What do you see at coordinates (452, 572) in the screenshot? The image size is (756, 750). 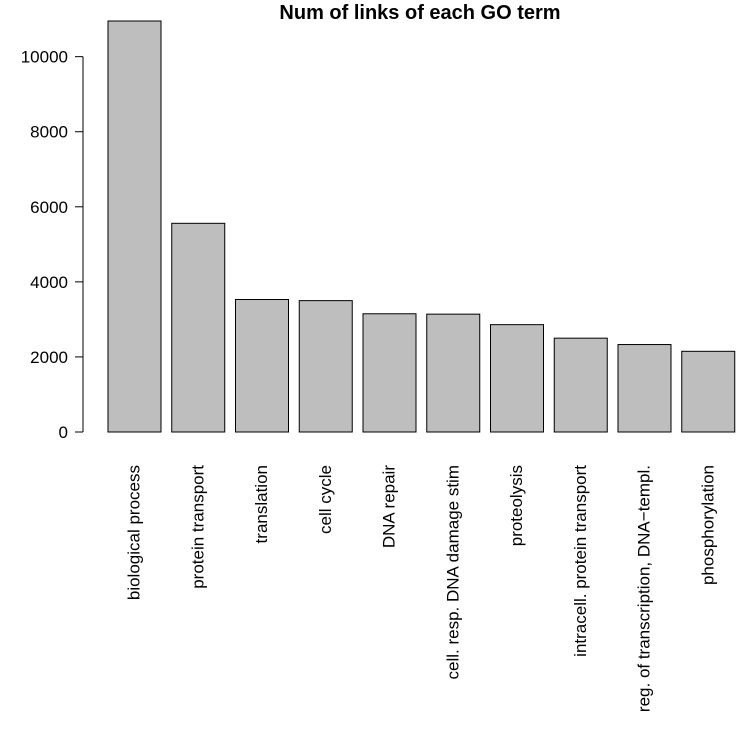 I see `x-tick-label: cell. resp. DNA damage stim` at bounding box center [452, 572].